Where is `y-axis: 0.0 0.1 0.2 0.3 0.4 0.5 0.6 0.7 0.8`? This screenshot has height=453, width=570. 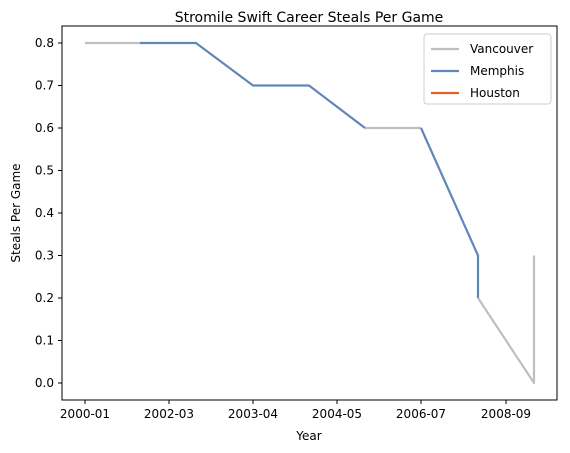 y-axis: 0.0 0.1 0.2 0.3 0.4 0.5 0.6 0.7 0.8 is located at coordinates (48, 213).